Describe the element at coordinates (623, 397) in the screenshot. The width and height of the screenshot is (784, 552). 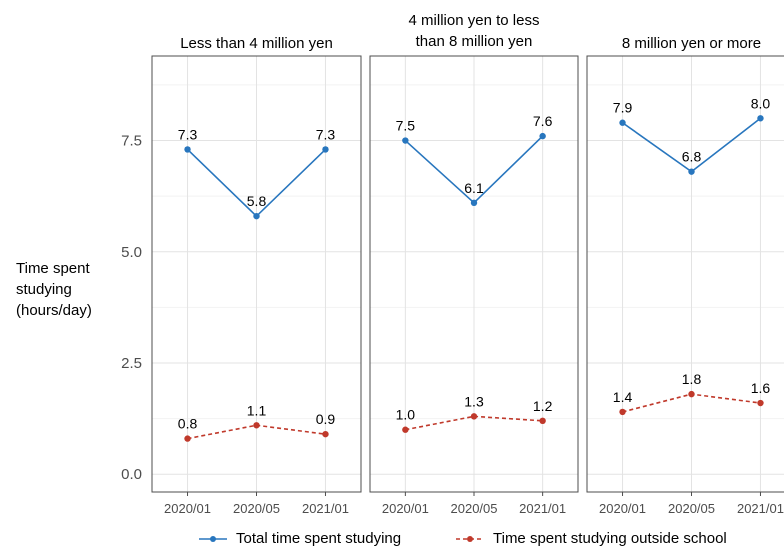
I see `data-label: 1.4` at that location.